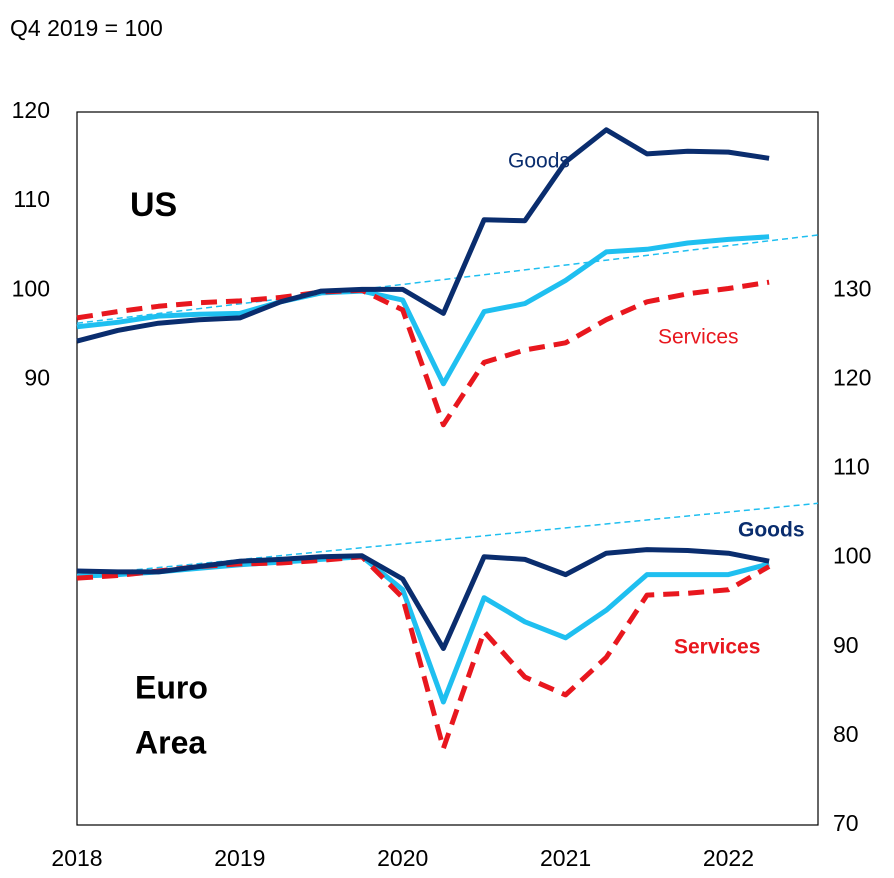 This screenshot has width=894, height=878. What do you see at coordinates (852, 556) in the screenshot?
I see `y2-tick-label: 100` at bounding box center [852, 556].